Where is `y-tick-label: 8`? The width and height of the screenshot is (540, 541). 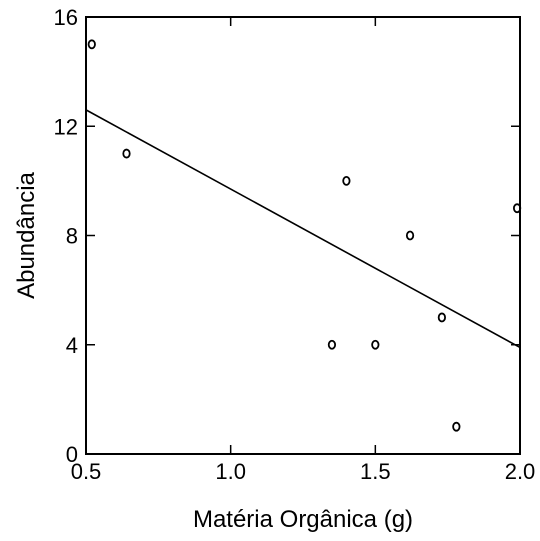
y-tick-label: 8 is located at coordinates (72, 236).